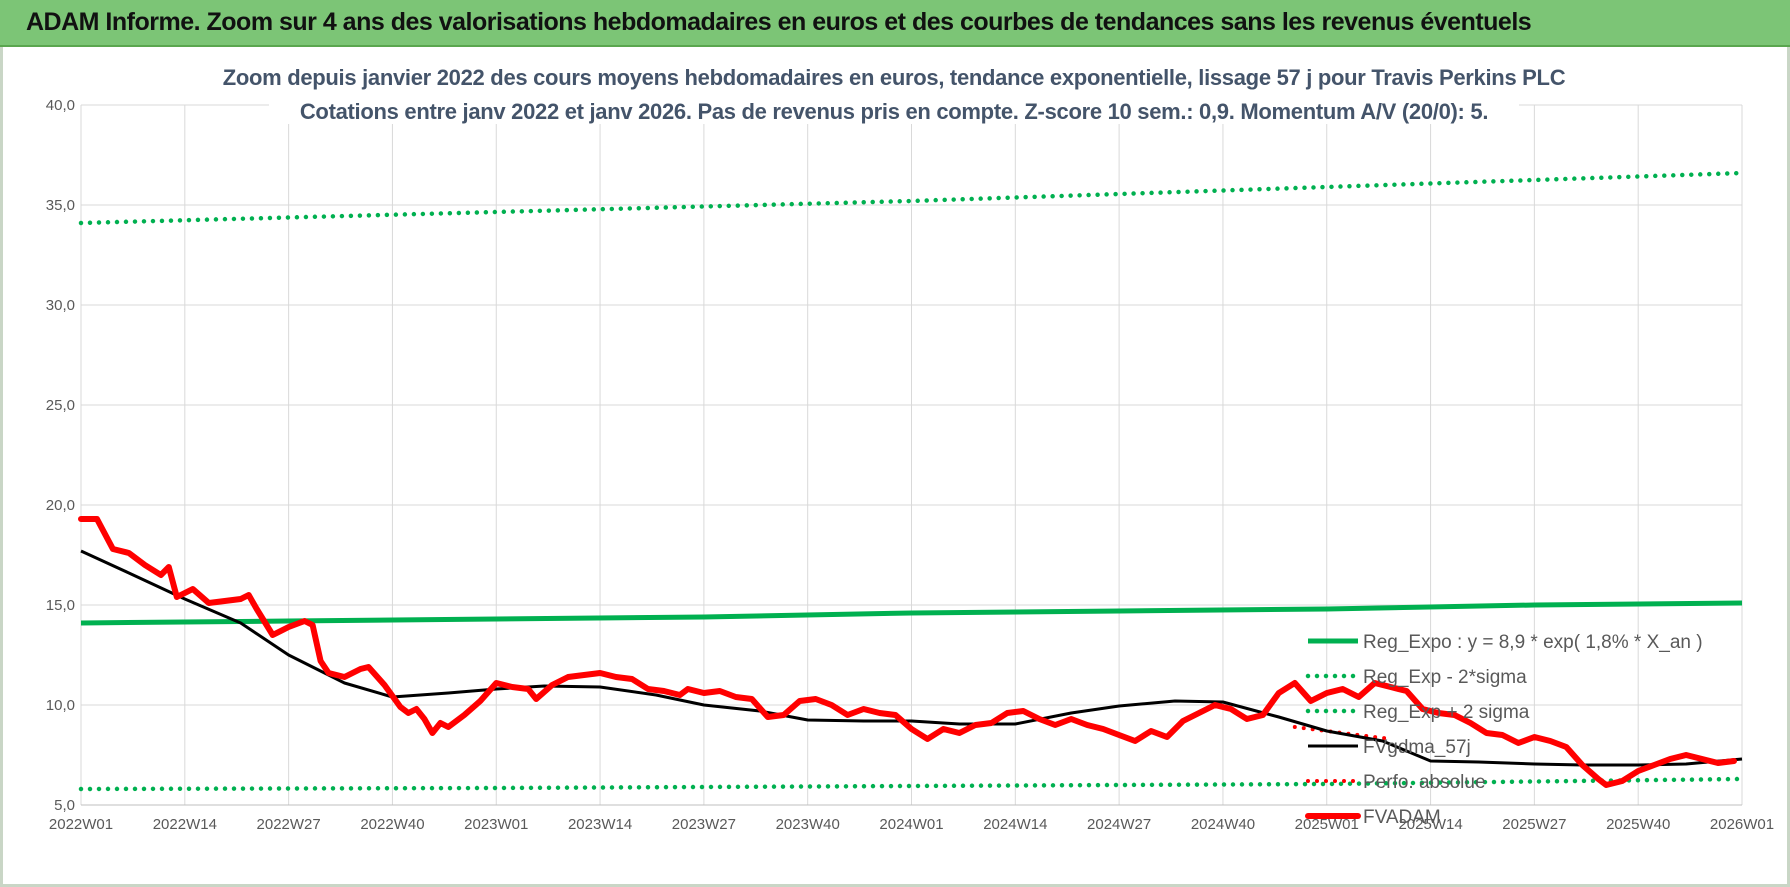 The height and width of the screenshot is (887, 1790). Describe the element at coordinates (1533, 642) in the screenshot. I see `legend-label: Reg_Expo : y = 8,9 * exp( 1,8% * X_an )` at that location.